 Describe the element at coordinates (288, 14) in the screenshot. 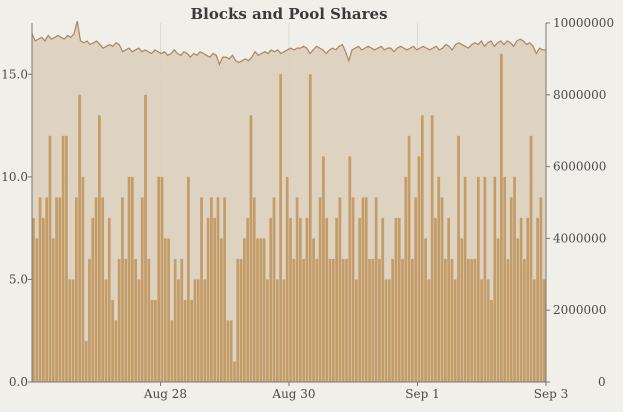

I see `chart-title: Blocks and Pool Shares` at that location.